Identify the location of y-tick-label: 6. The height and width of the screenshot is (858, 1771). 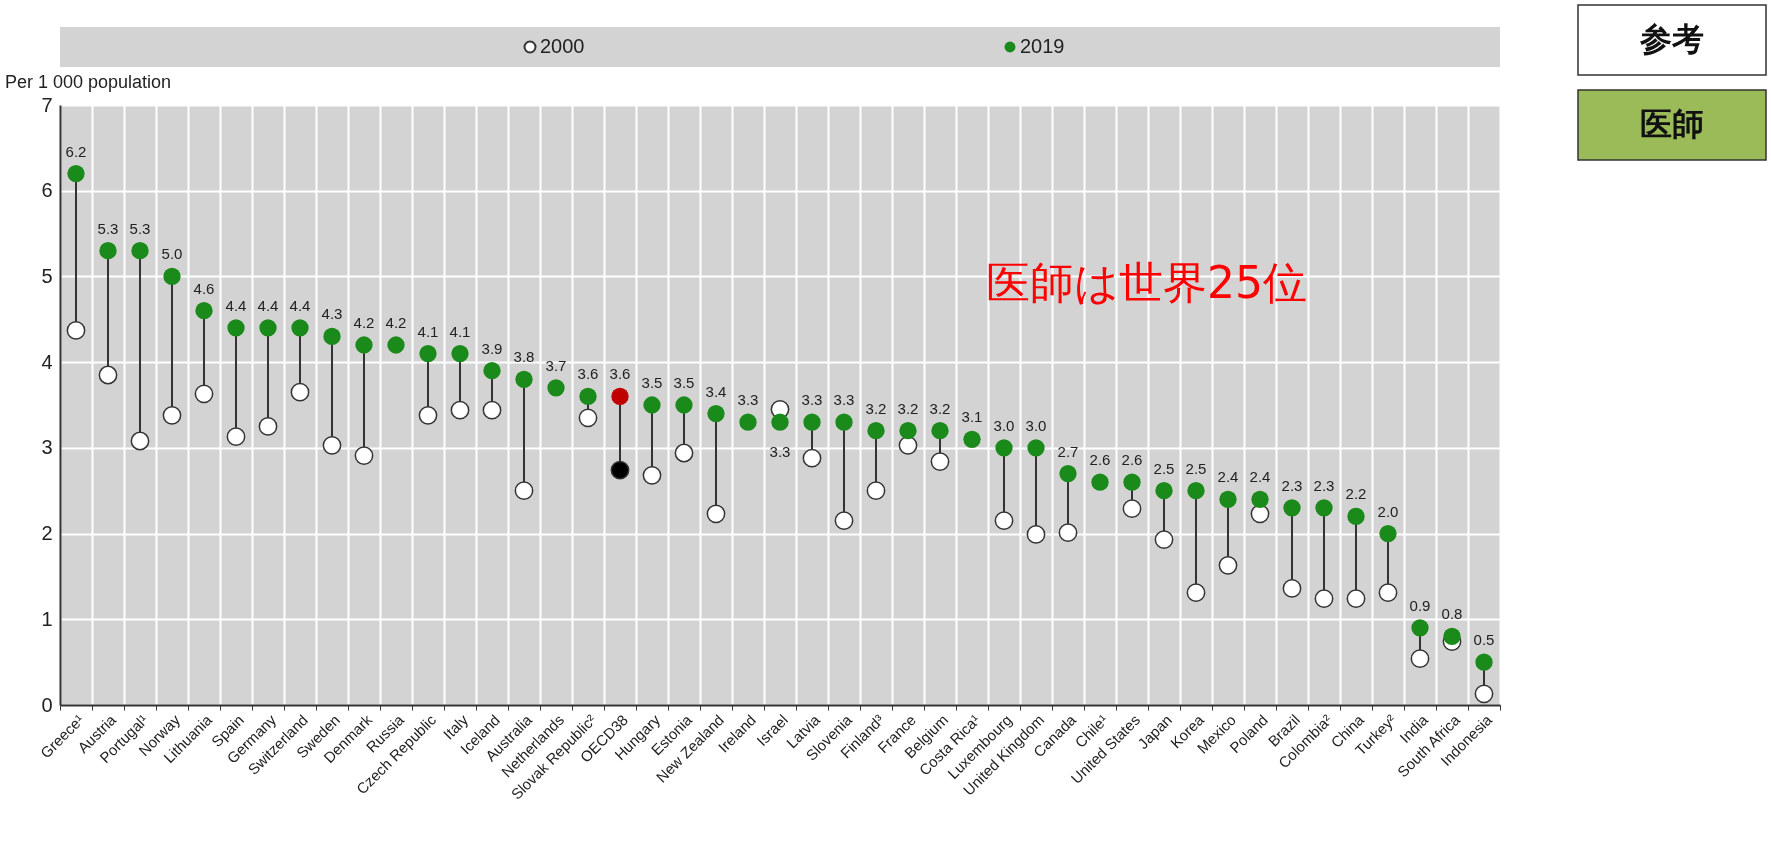
(47, 190).